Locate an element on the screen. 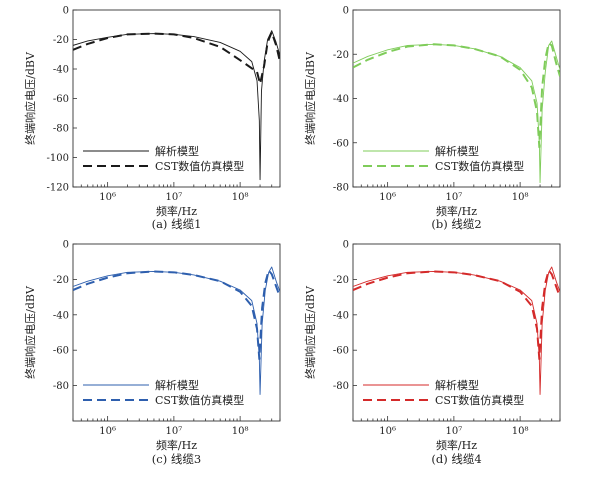 The width and height of the screenshot is (597, 479). y-tick-label: -120 is located at coordinates (58, 188).